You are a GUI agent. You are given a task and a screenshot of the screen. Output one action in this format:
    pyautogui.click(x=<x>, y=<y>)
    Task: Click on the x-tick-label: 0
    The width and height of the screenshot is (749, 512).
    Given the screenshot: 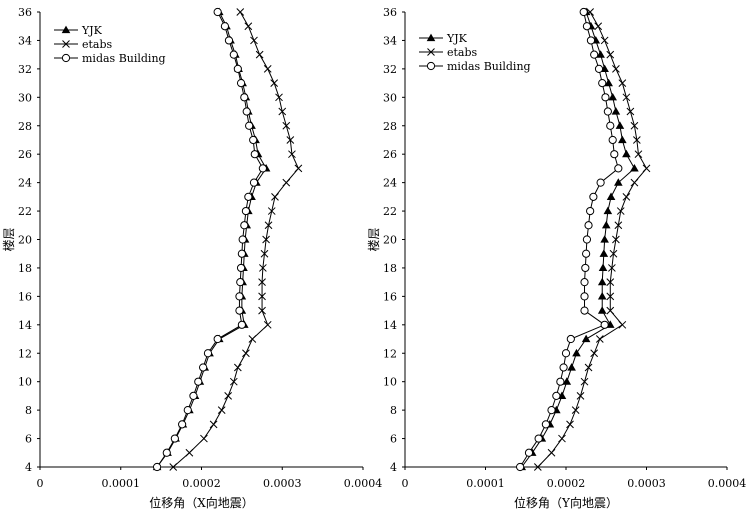 What is the action you would take?
    pyautogui.click(x=40, y=483)
    